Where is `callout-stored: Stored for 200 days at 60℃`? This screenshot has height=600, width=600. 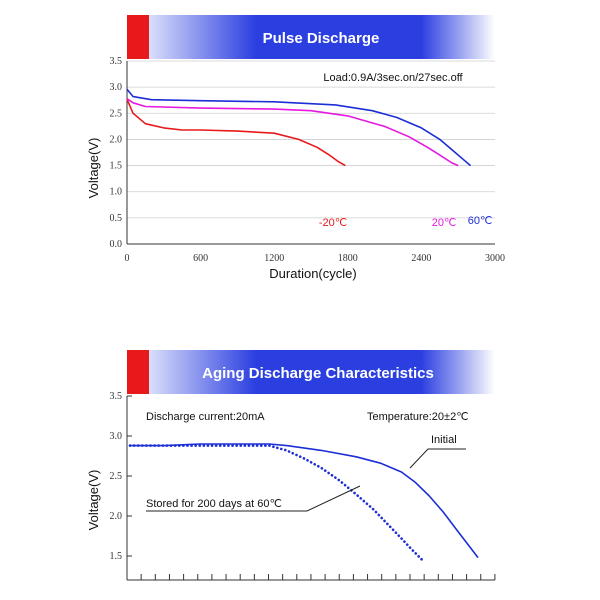
callout-stored: Stored for 200 days at 60℃ is located at coordinates (253, 498).